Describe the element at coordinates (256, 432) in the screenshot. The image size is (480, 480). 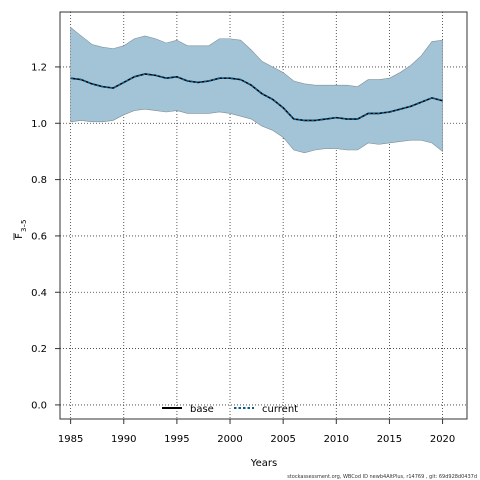
I see `x-axis: 1985 1990 1995 2000 2005 2010 2015 2020` at that location.